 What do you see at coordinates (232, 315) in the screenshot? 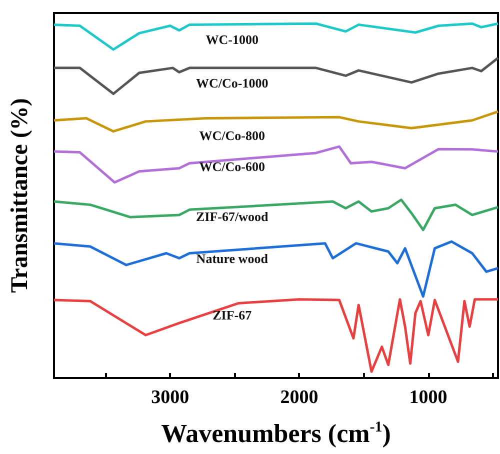
I see `series-label: ZIF-67` at bounding box center [232, 315].